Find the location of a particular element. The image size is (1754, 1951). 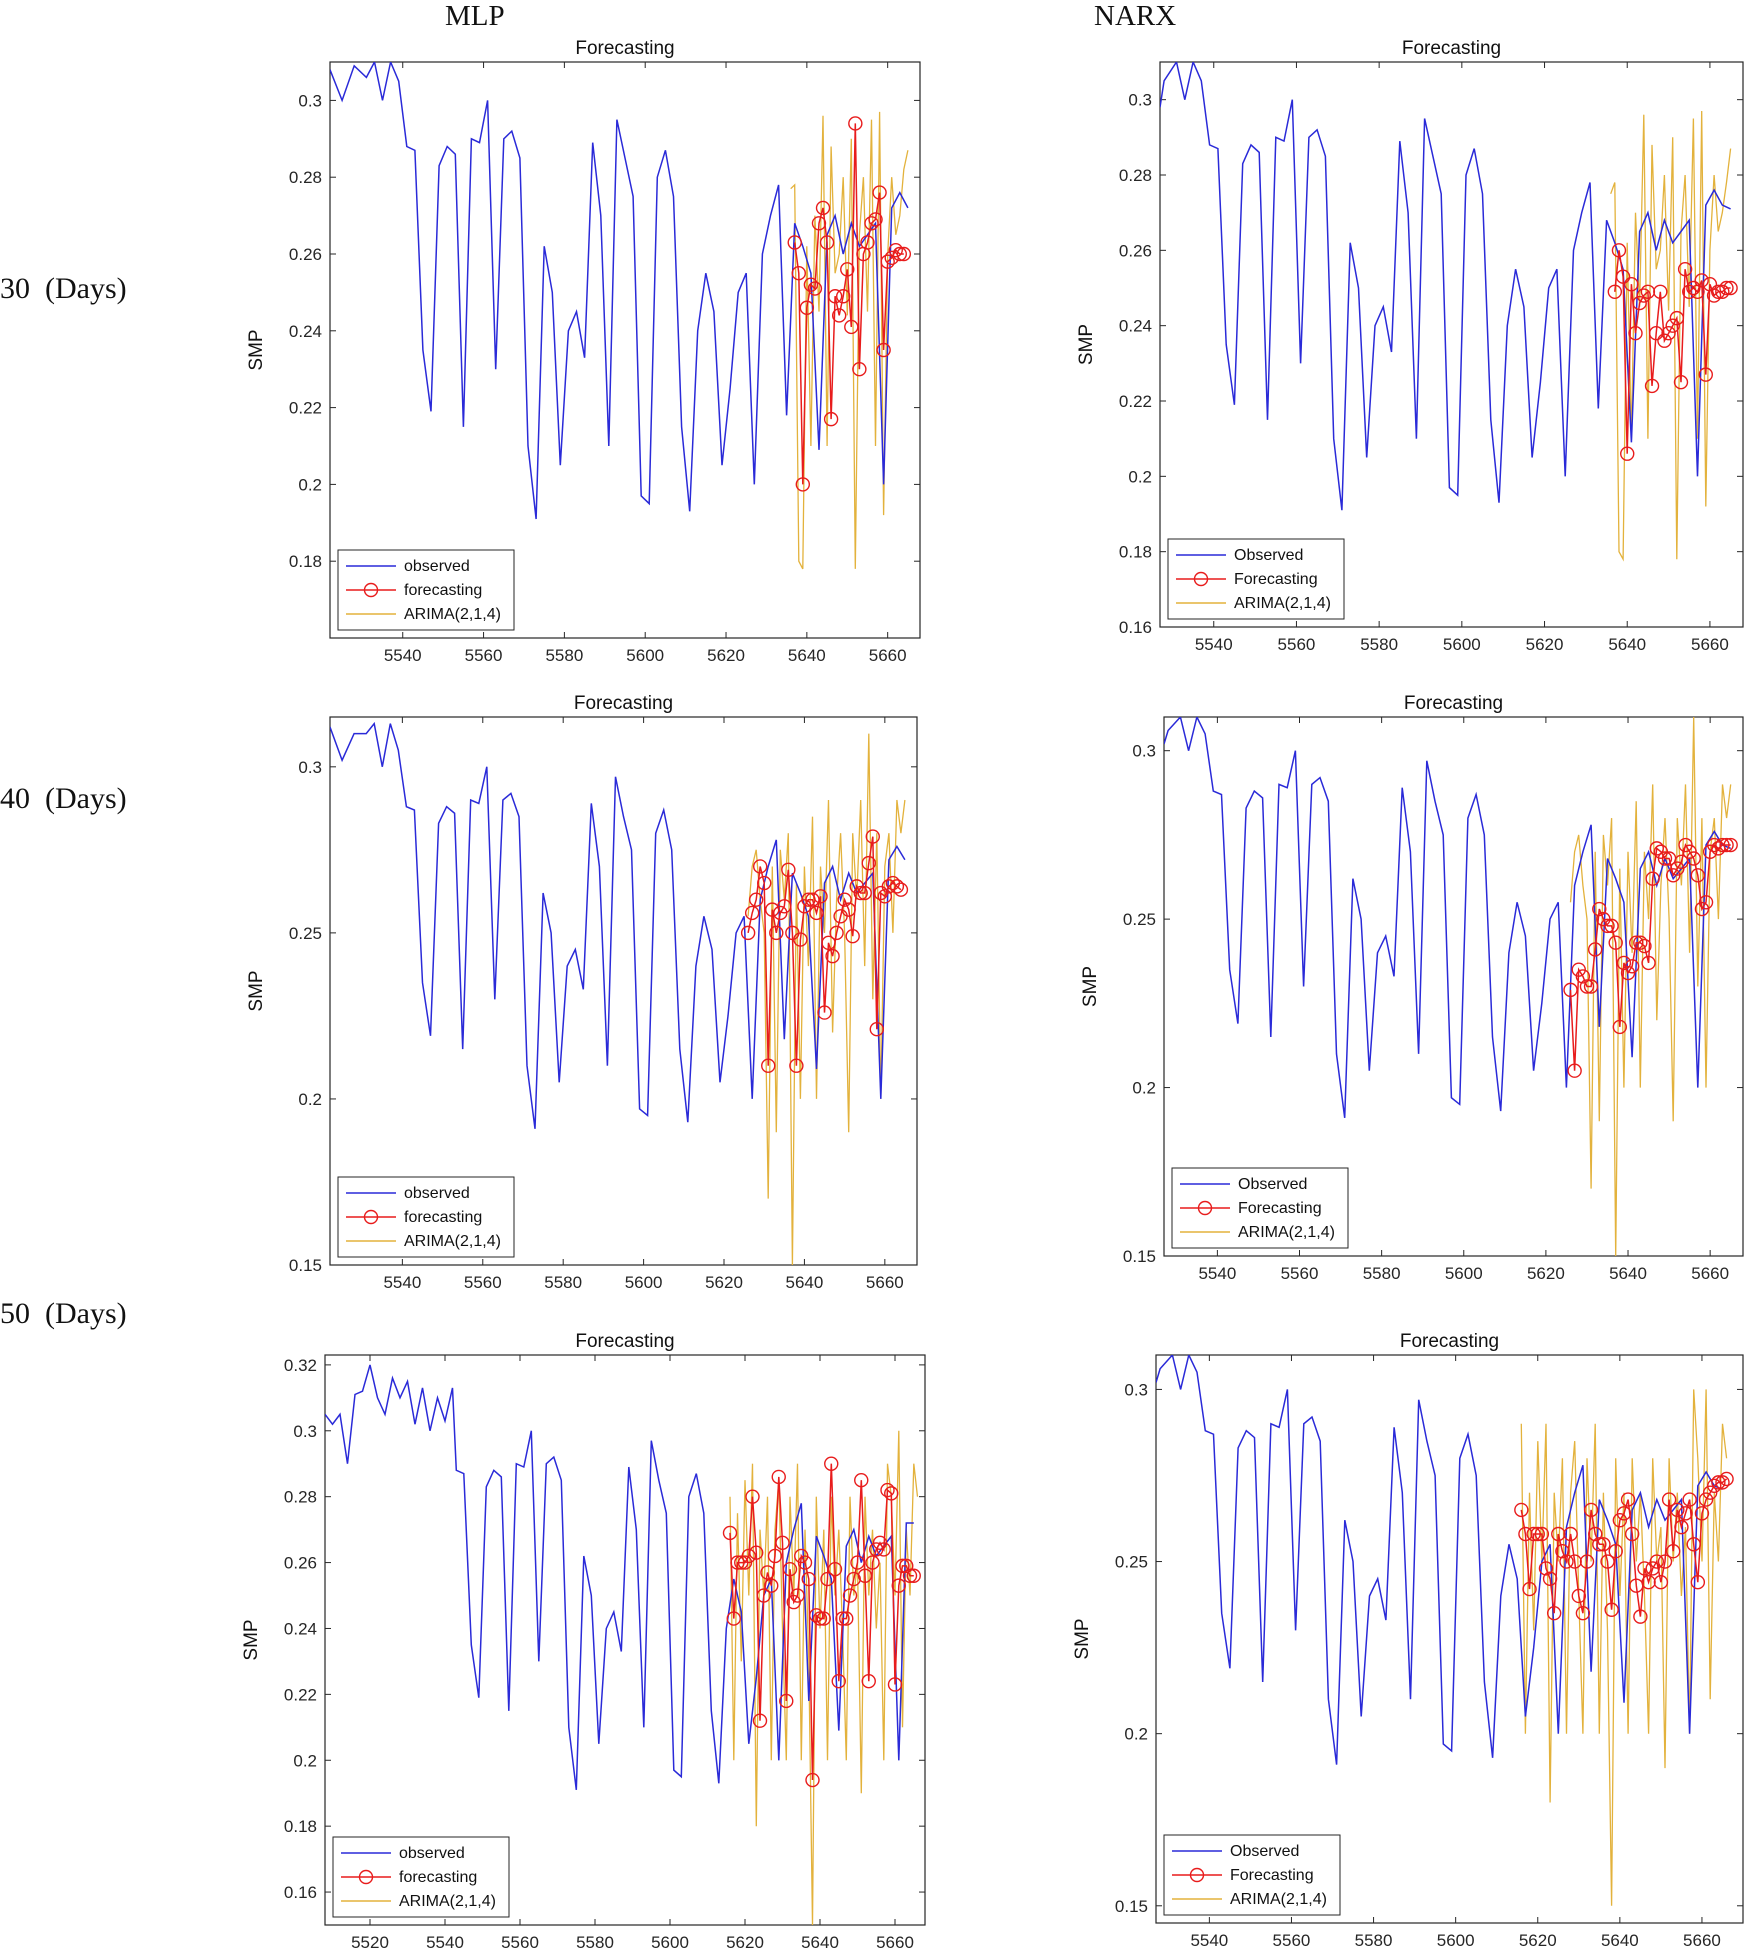

series-line-forecasting is located at coordinates (824, 951).